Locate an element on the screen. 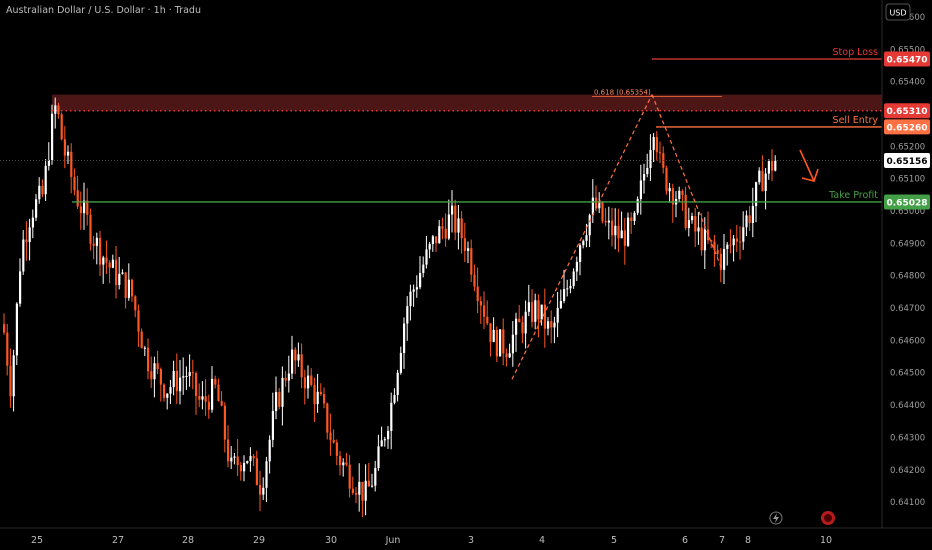  level-label: Take Profit is located at coordinates (853, 195).